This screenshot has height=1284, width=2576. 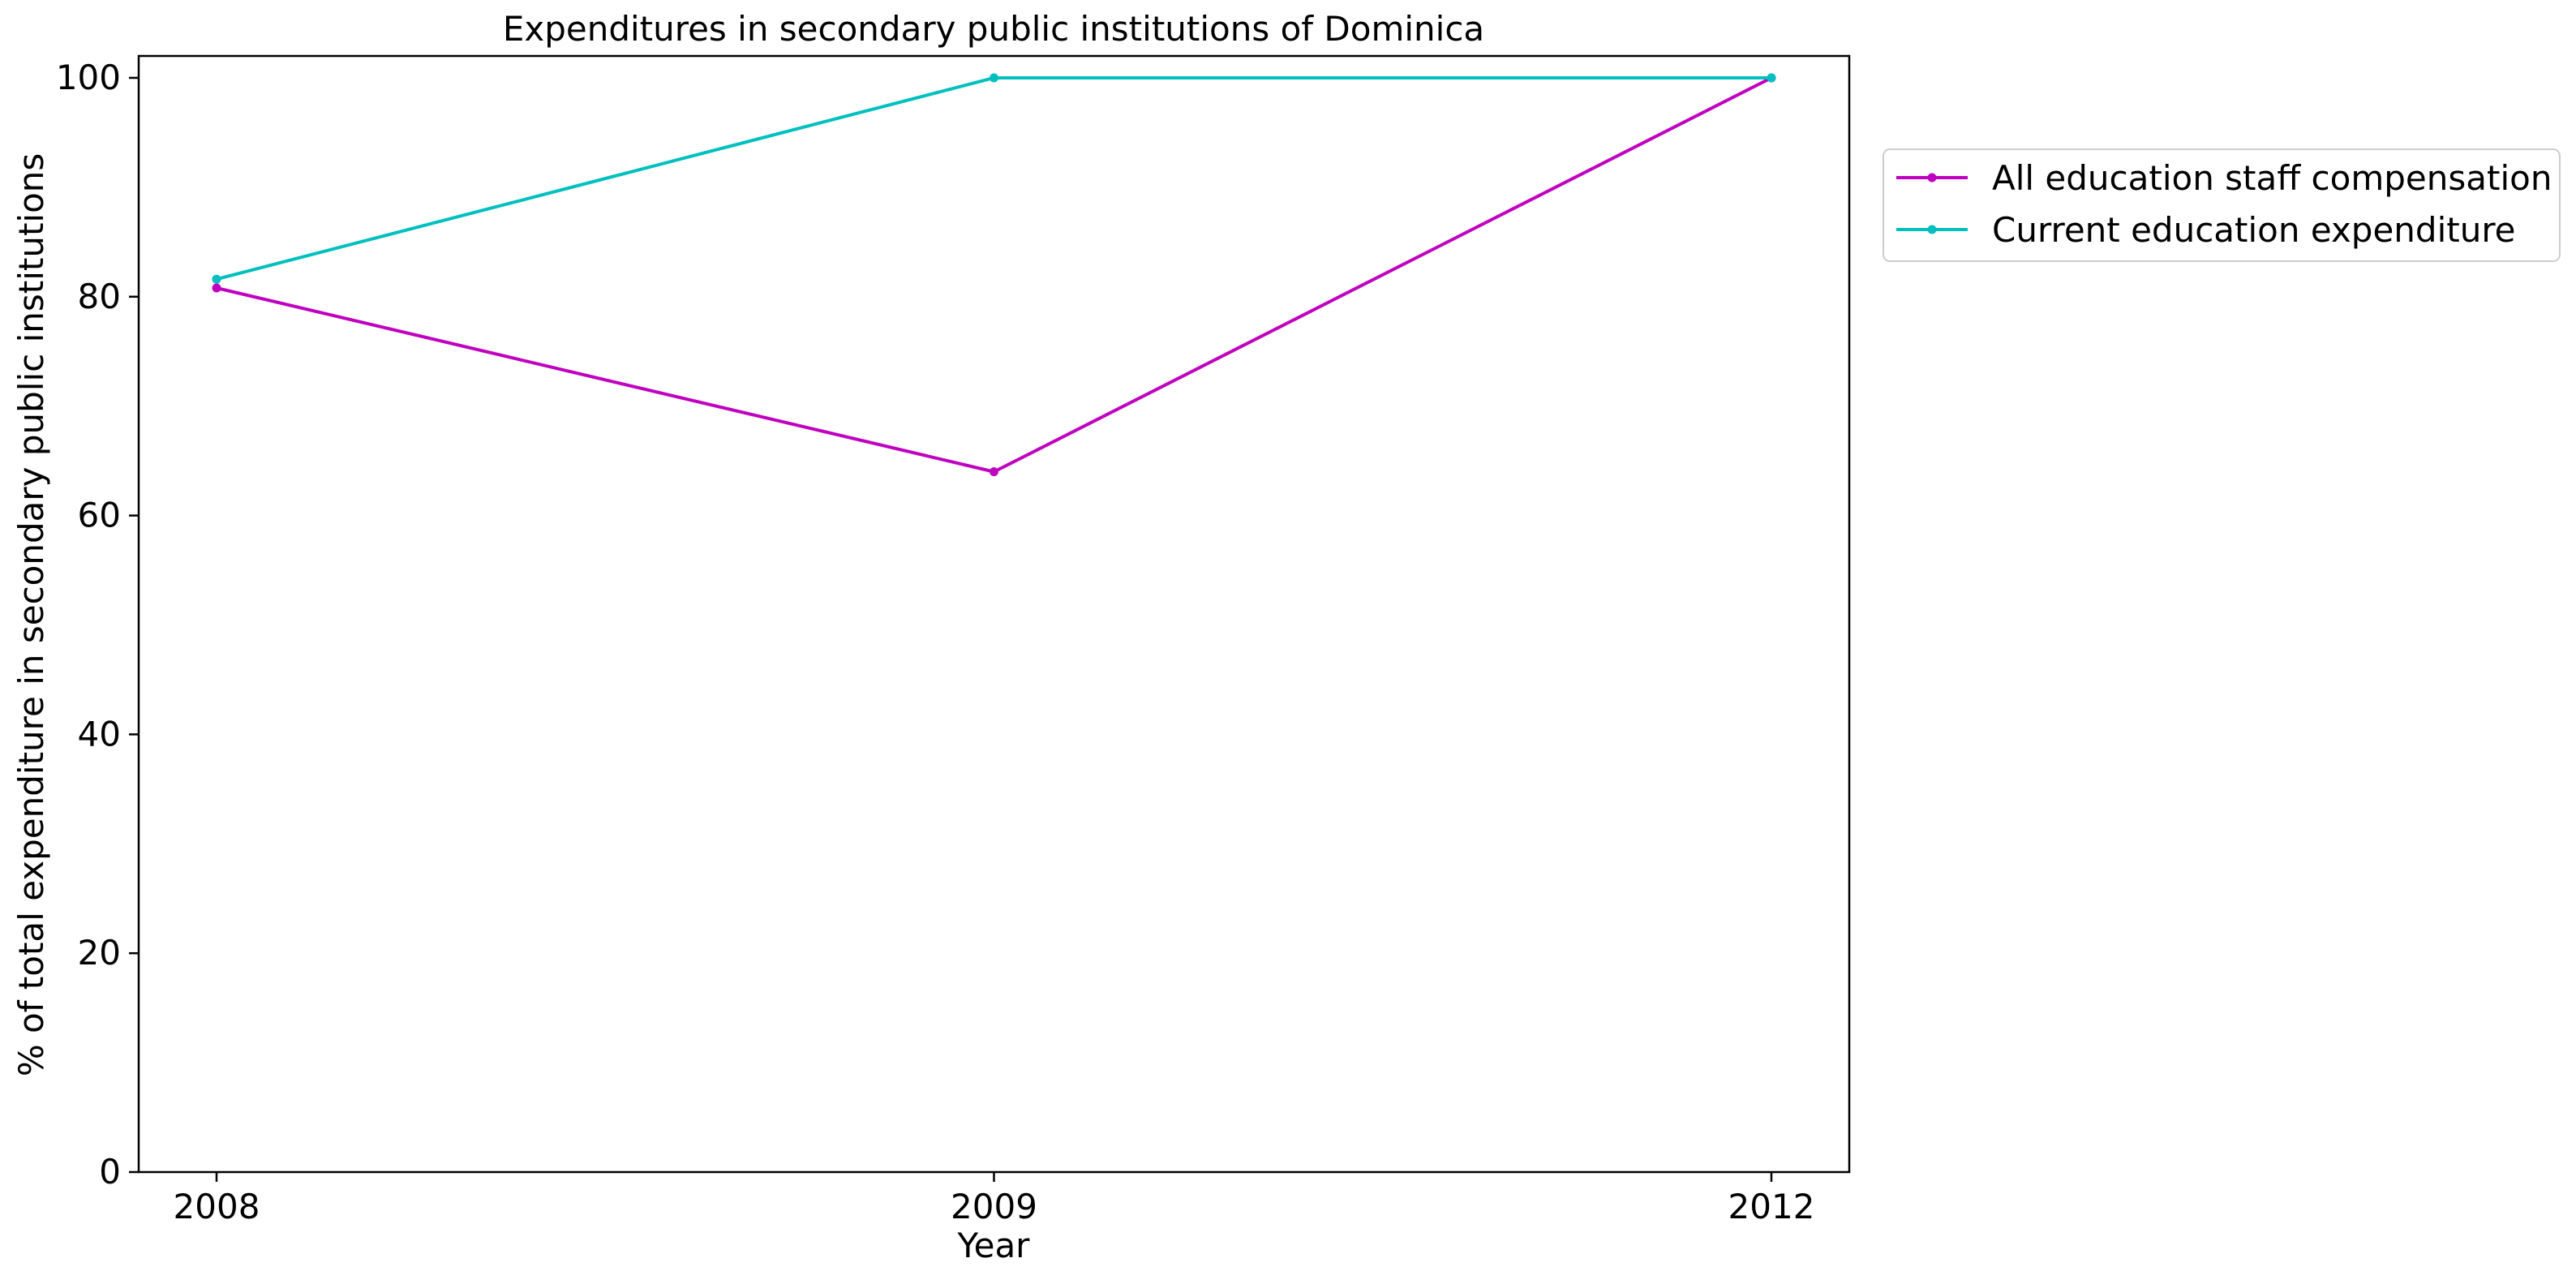 I want to click on legend-item: All education staff compensation, so click(x=2224, y=178).